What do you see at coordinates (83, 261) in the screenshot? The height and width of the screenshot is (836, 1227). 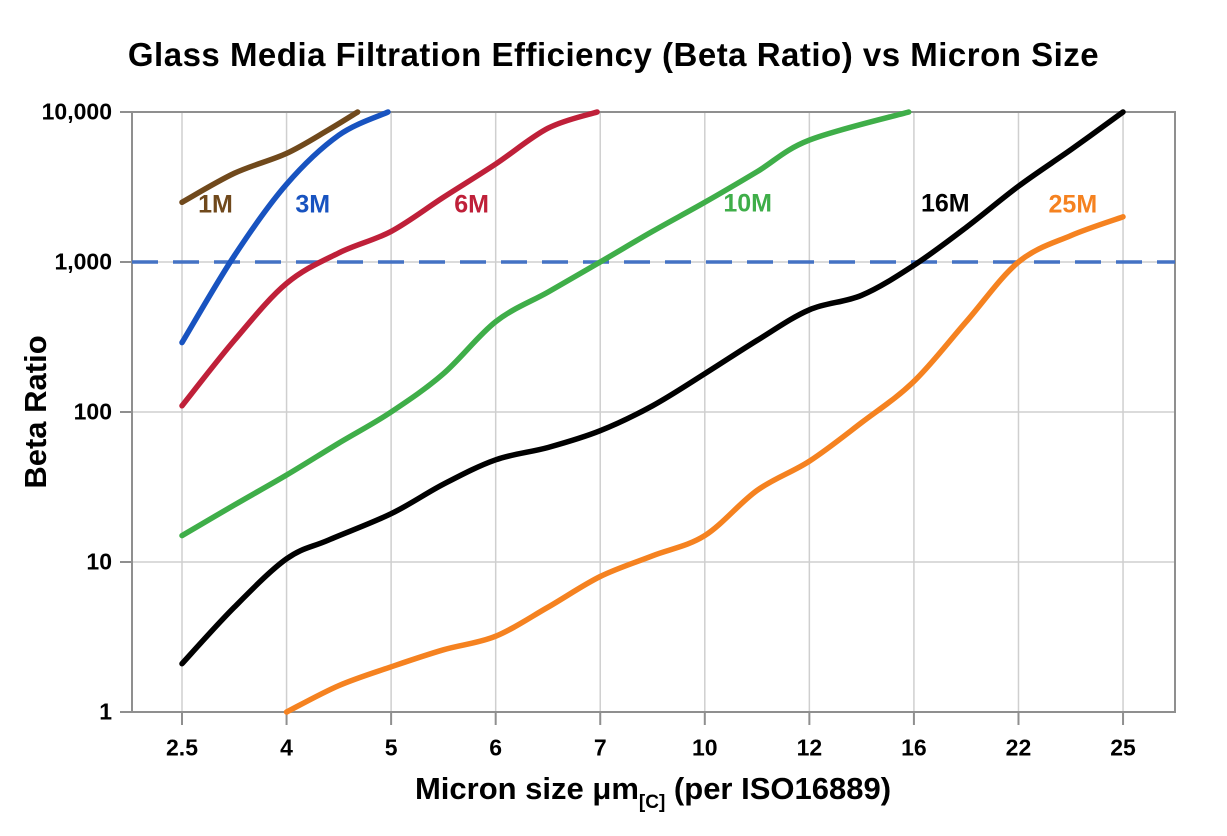 I see `y-tick-label-1000: 1,000` at bounding box center [83, 261].